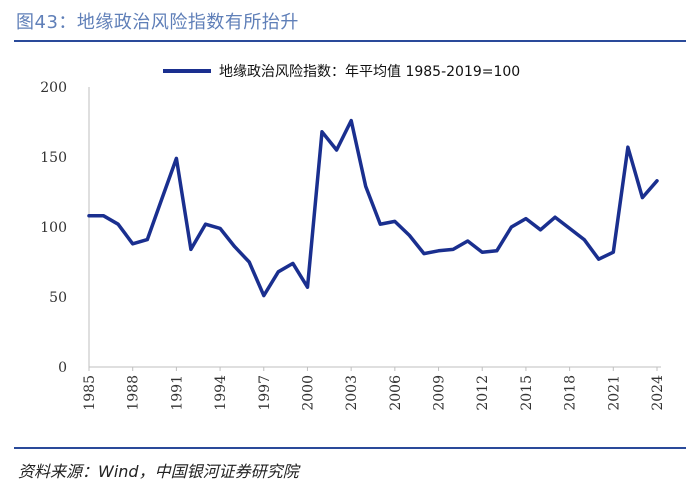  Describe the element at coordinates (350, 448) in the screenshot. I see `footer-divider` at that location.